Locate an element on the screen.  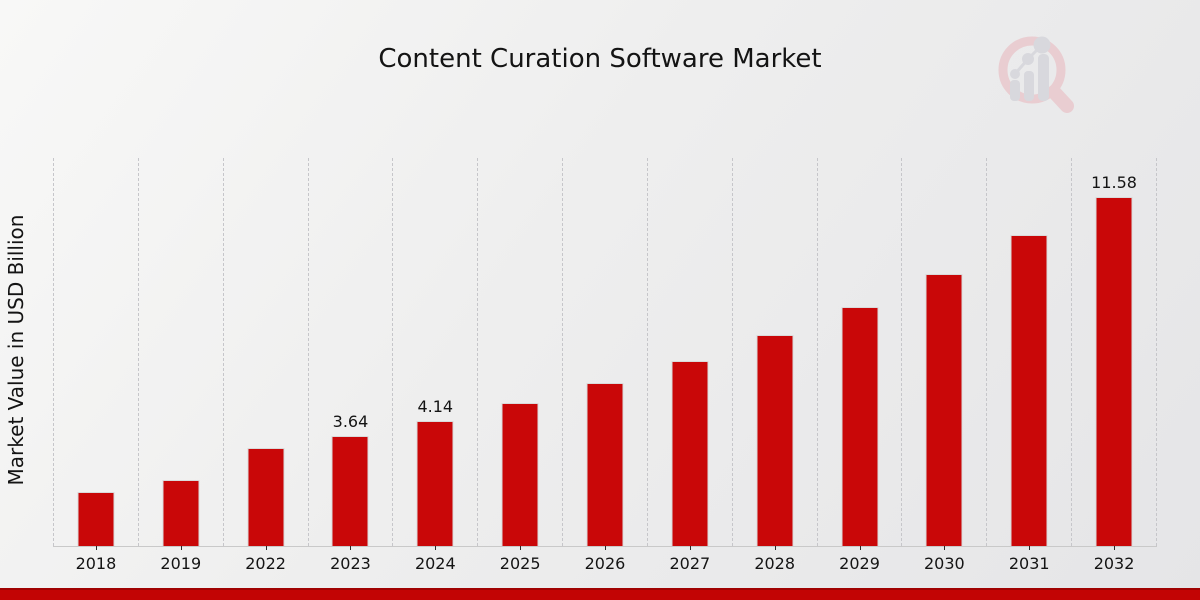
bar-value-label: 3.64 is located at coordinates (350, 421).